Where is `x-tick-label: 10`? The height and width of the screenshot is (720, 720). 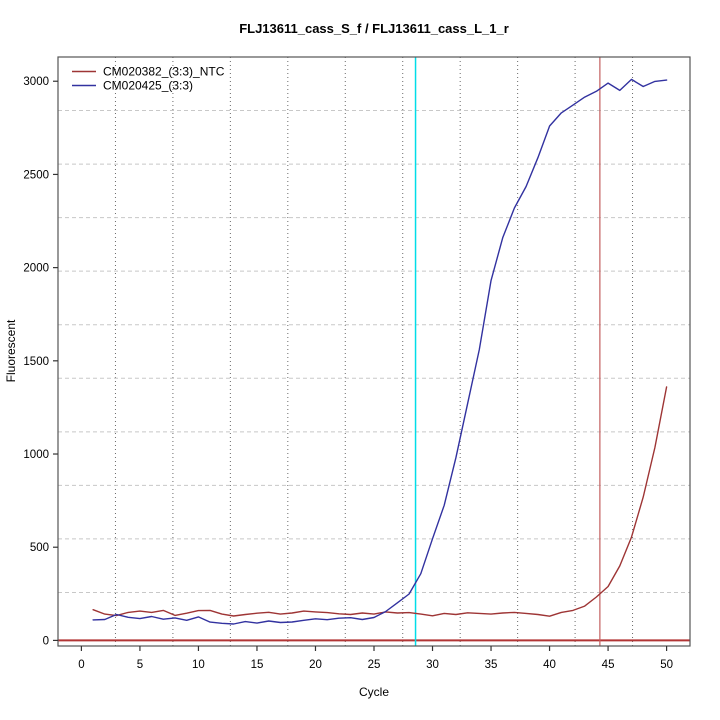 x-tick-label: 10 is located at coordinates (198, 665).